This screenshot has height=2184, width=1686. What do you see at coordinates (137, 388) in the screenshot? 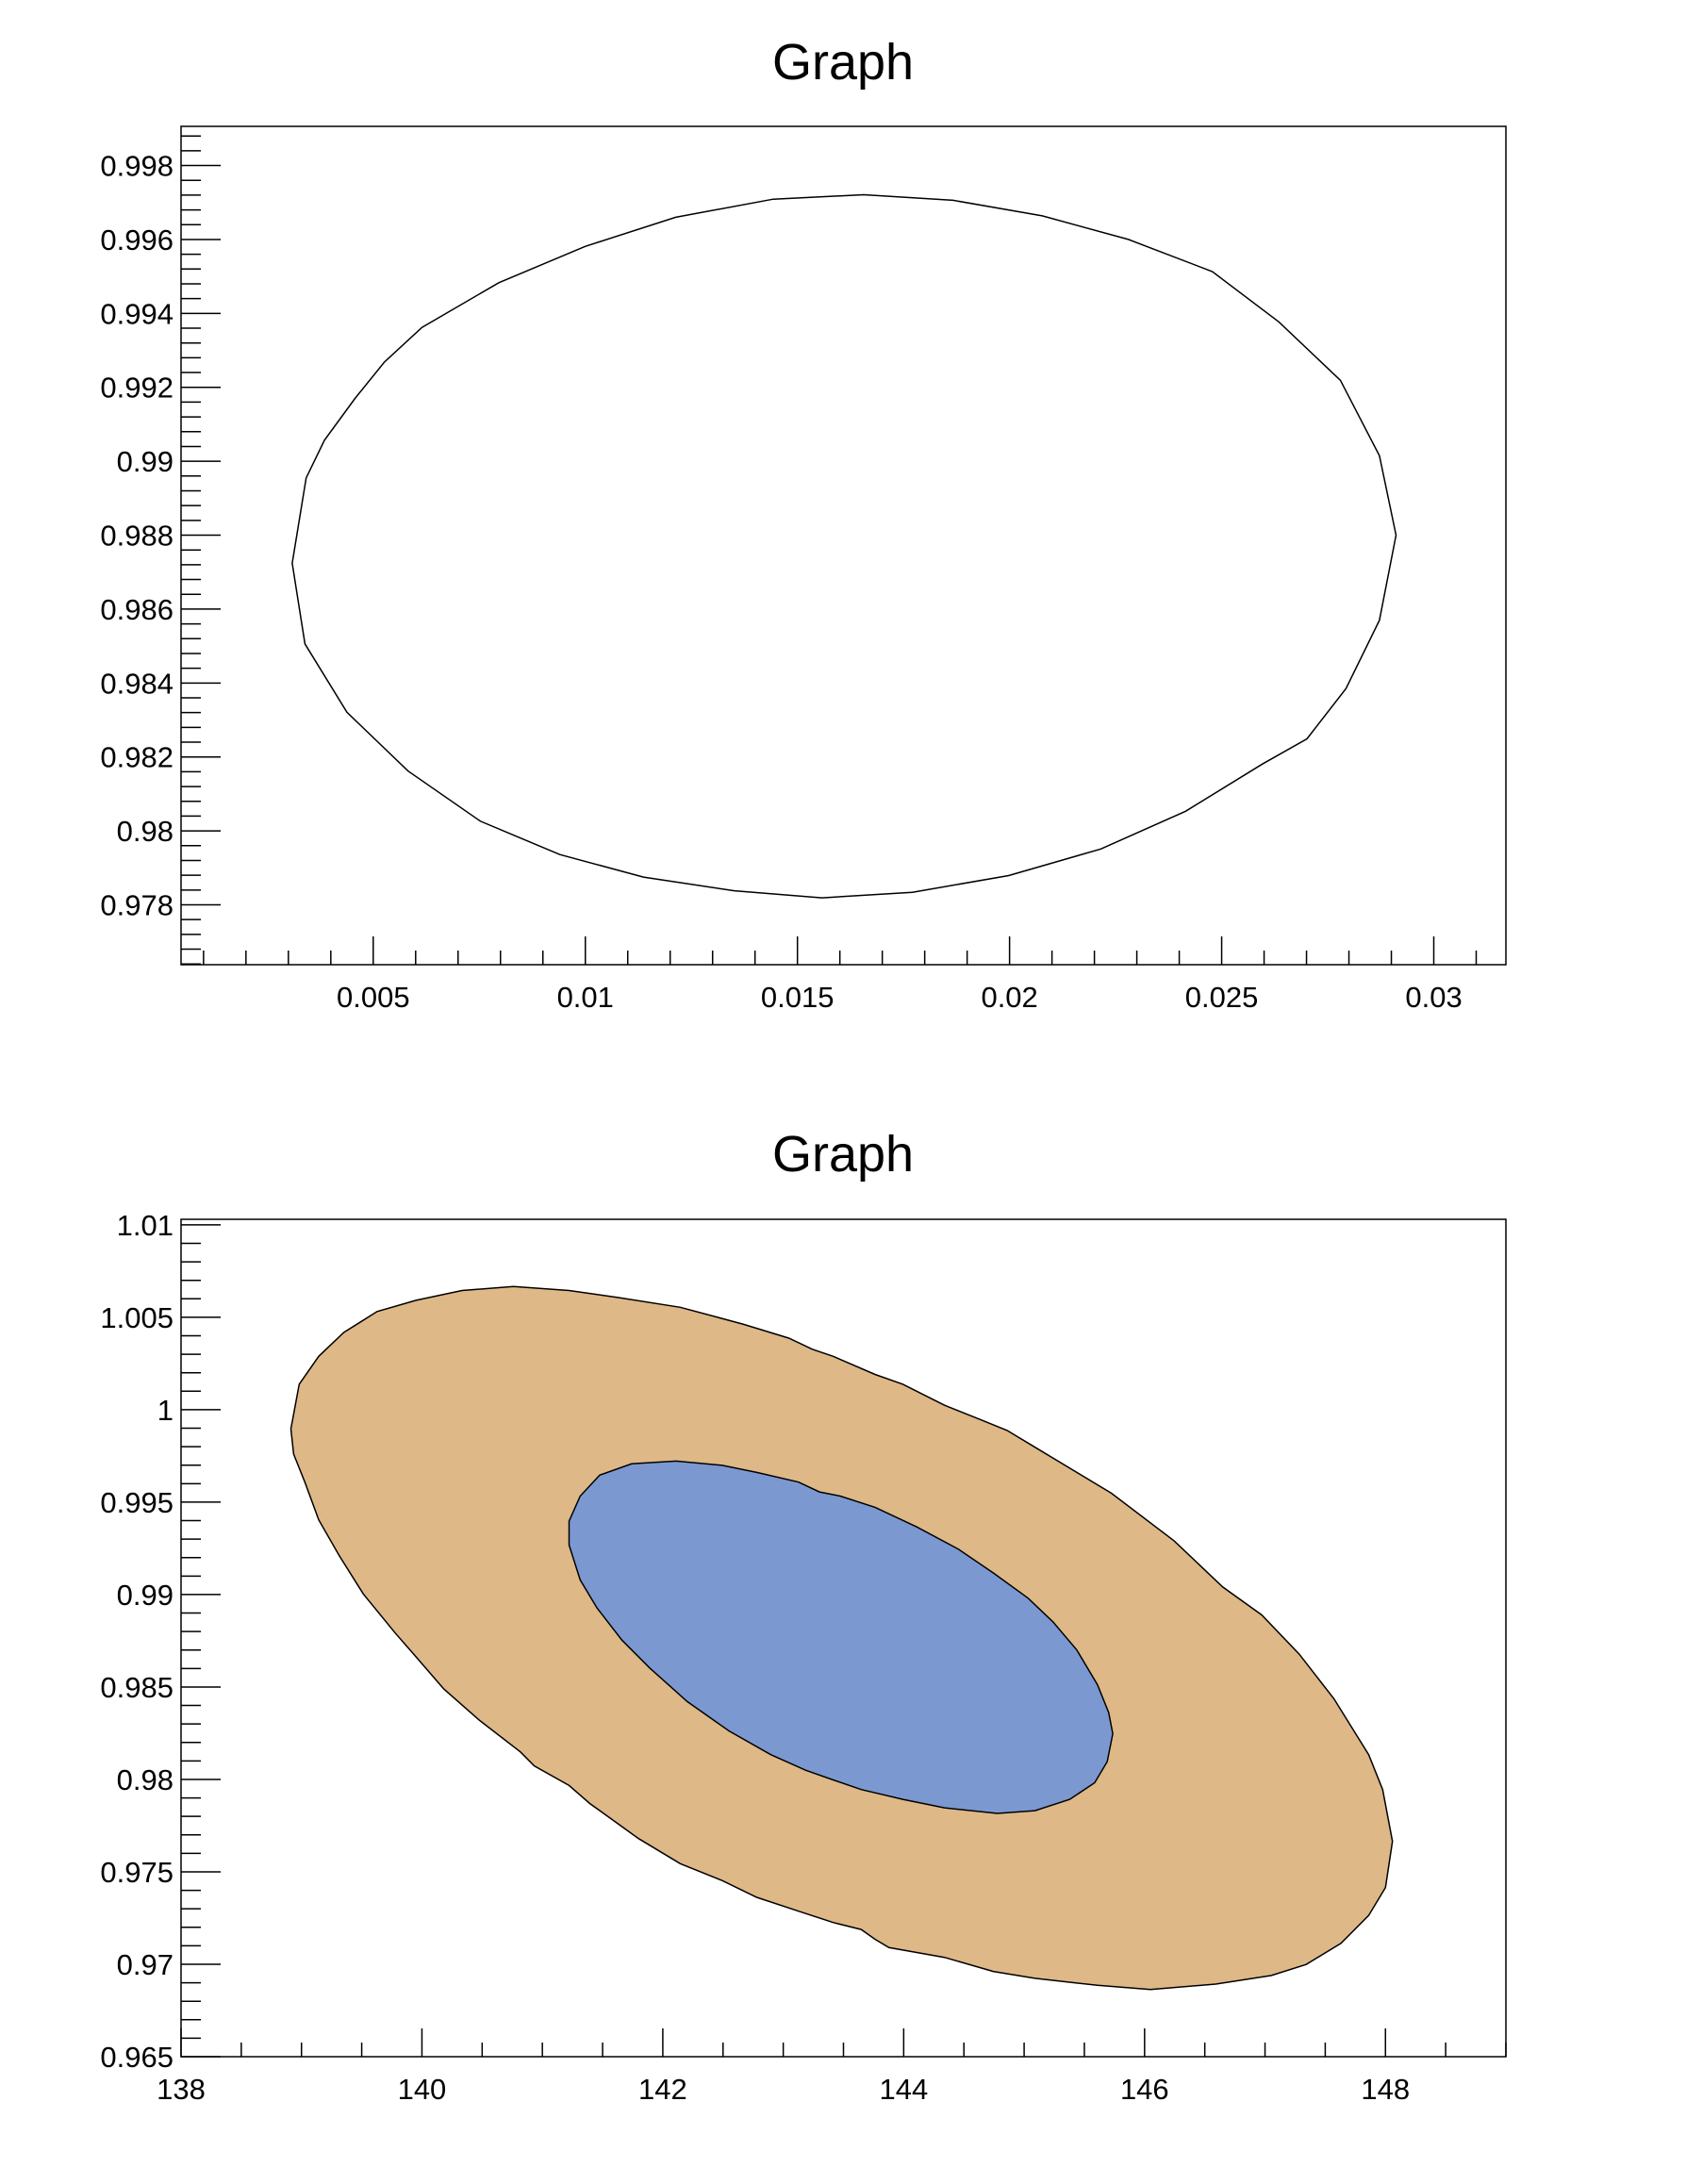
I see `y-tick-label: 0.992` at bounding box center [137, 388].